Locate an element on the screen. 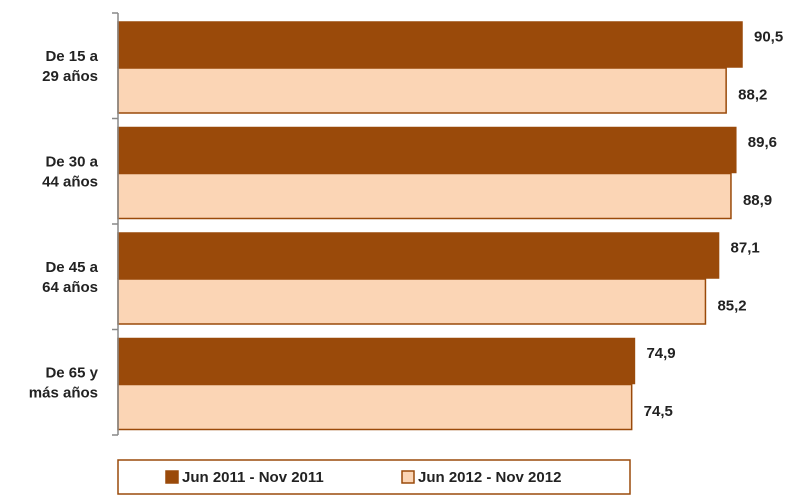 This screenshot has width=800, height=495. data-label: 87,1 is located at coordinates (745, 248).